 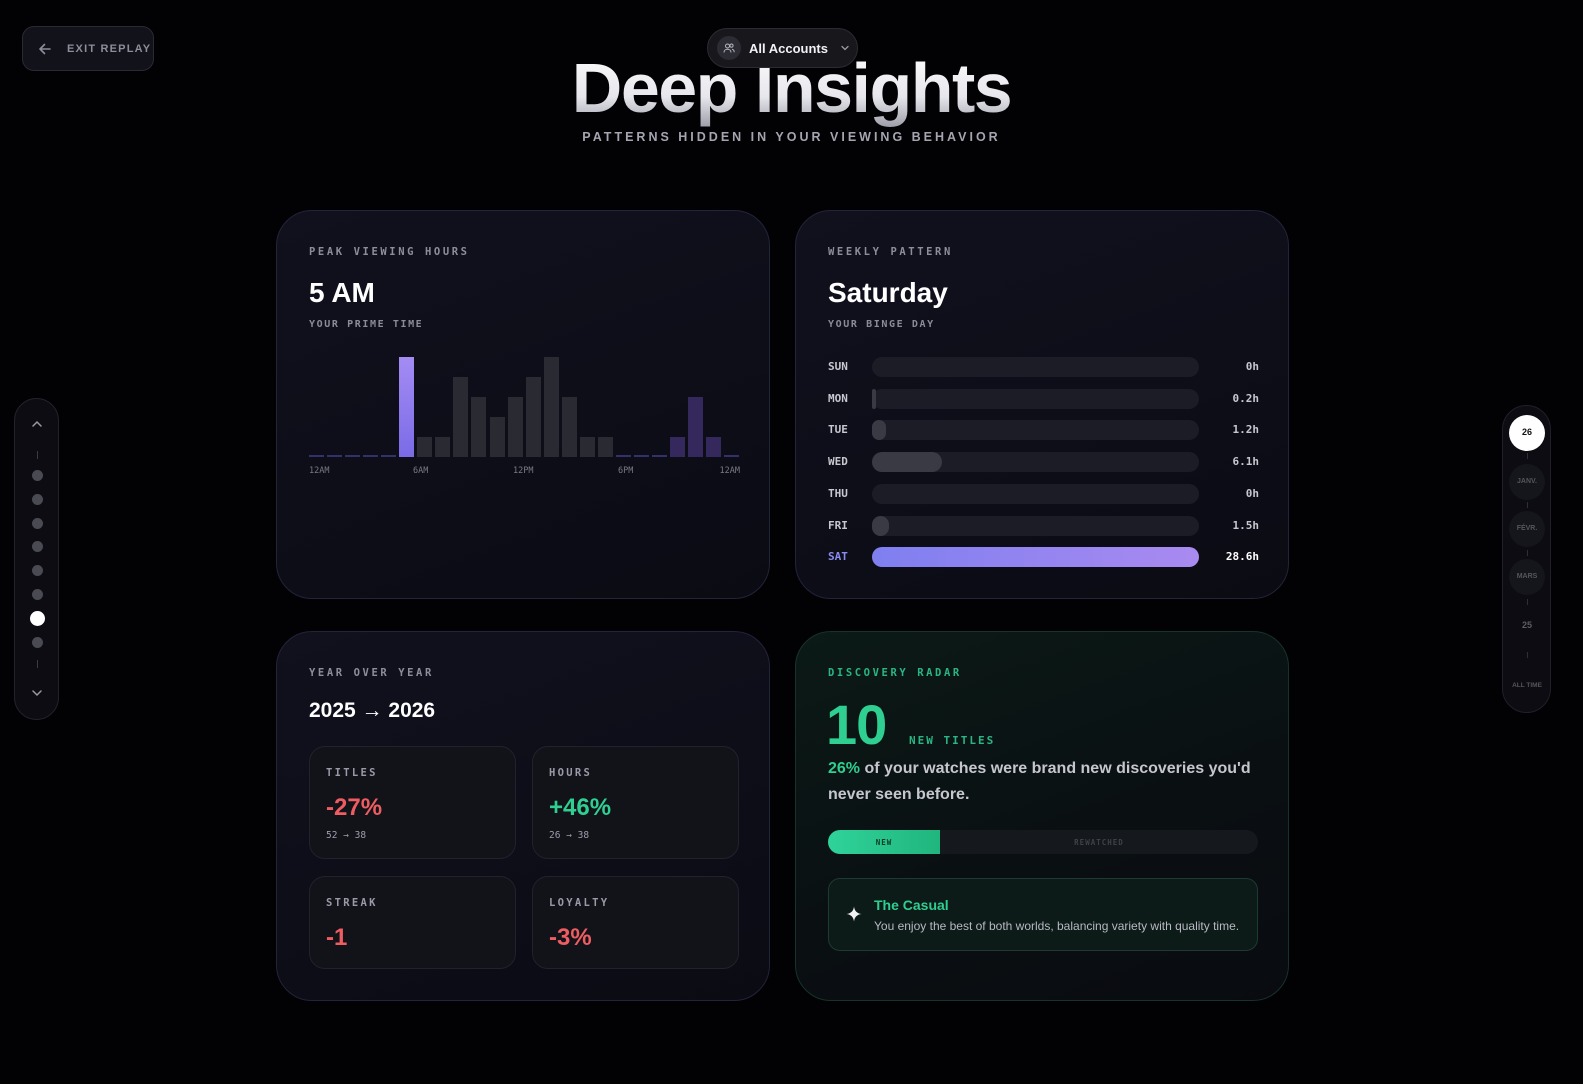 What do you see at coordinates (881, 324) in the screenshot?
I see `binge-day-sub: YOUR BINGE DAY` at bounding box center [881, 324].